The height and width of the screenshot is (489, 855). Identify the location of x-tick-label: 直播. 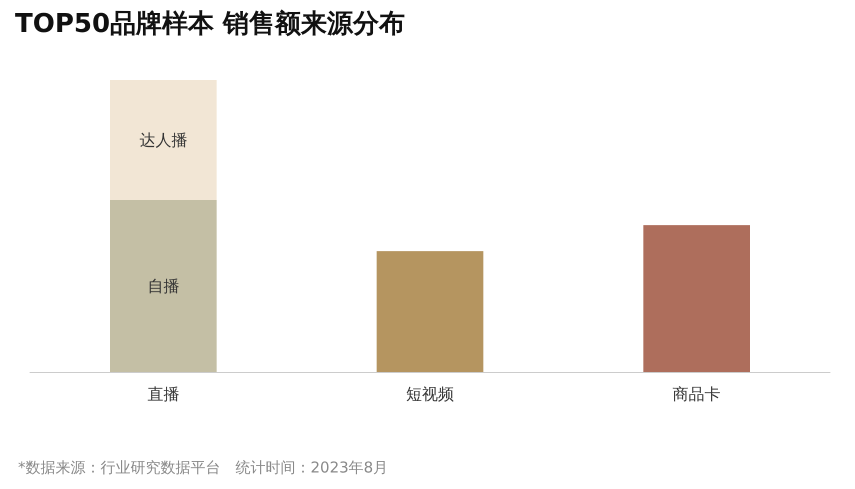
(163, 394).